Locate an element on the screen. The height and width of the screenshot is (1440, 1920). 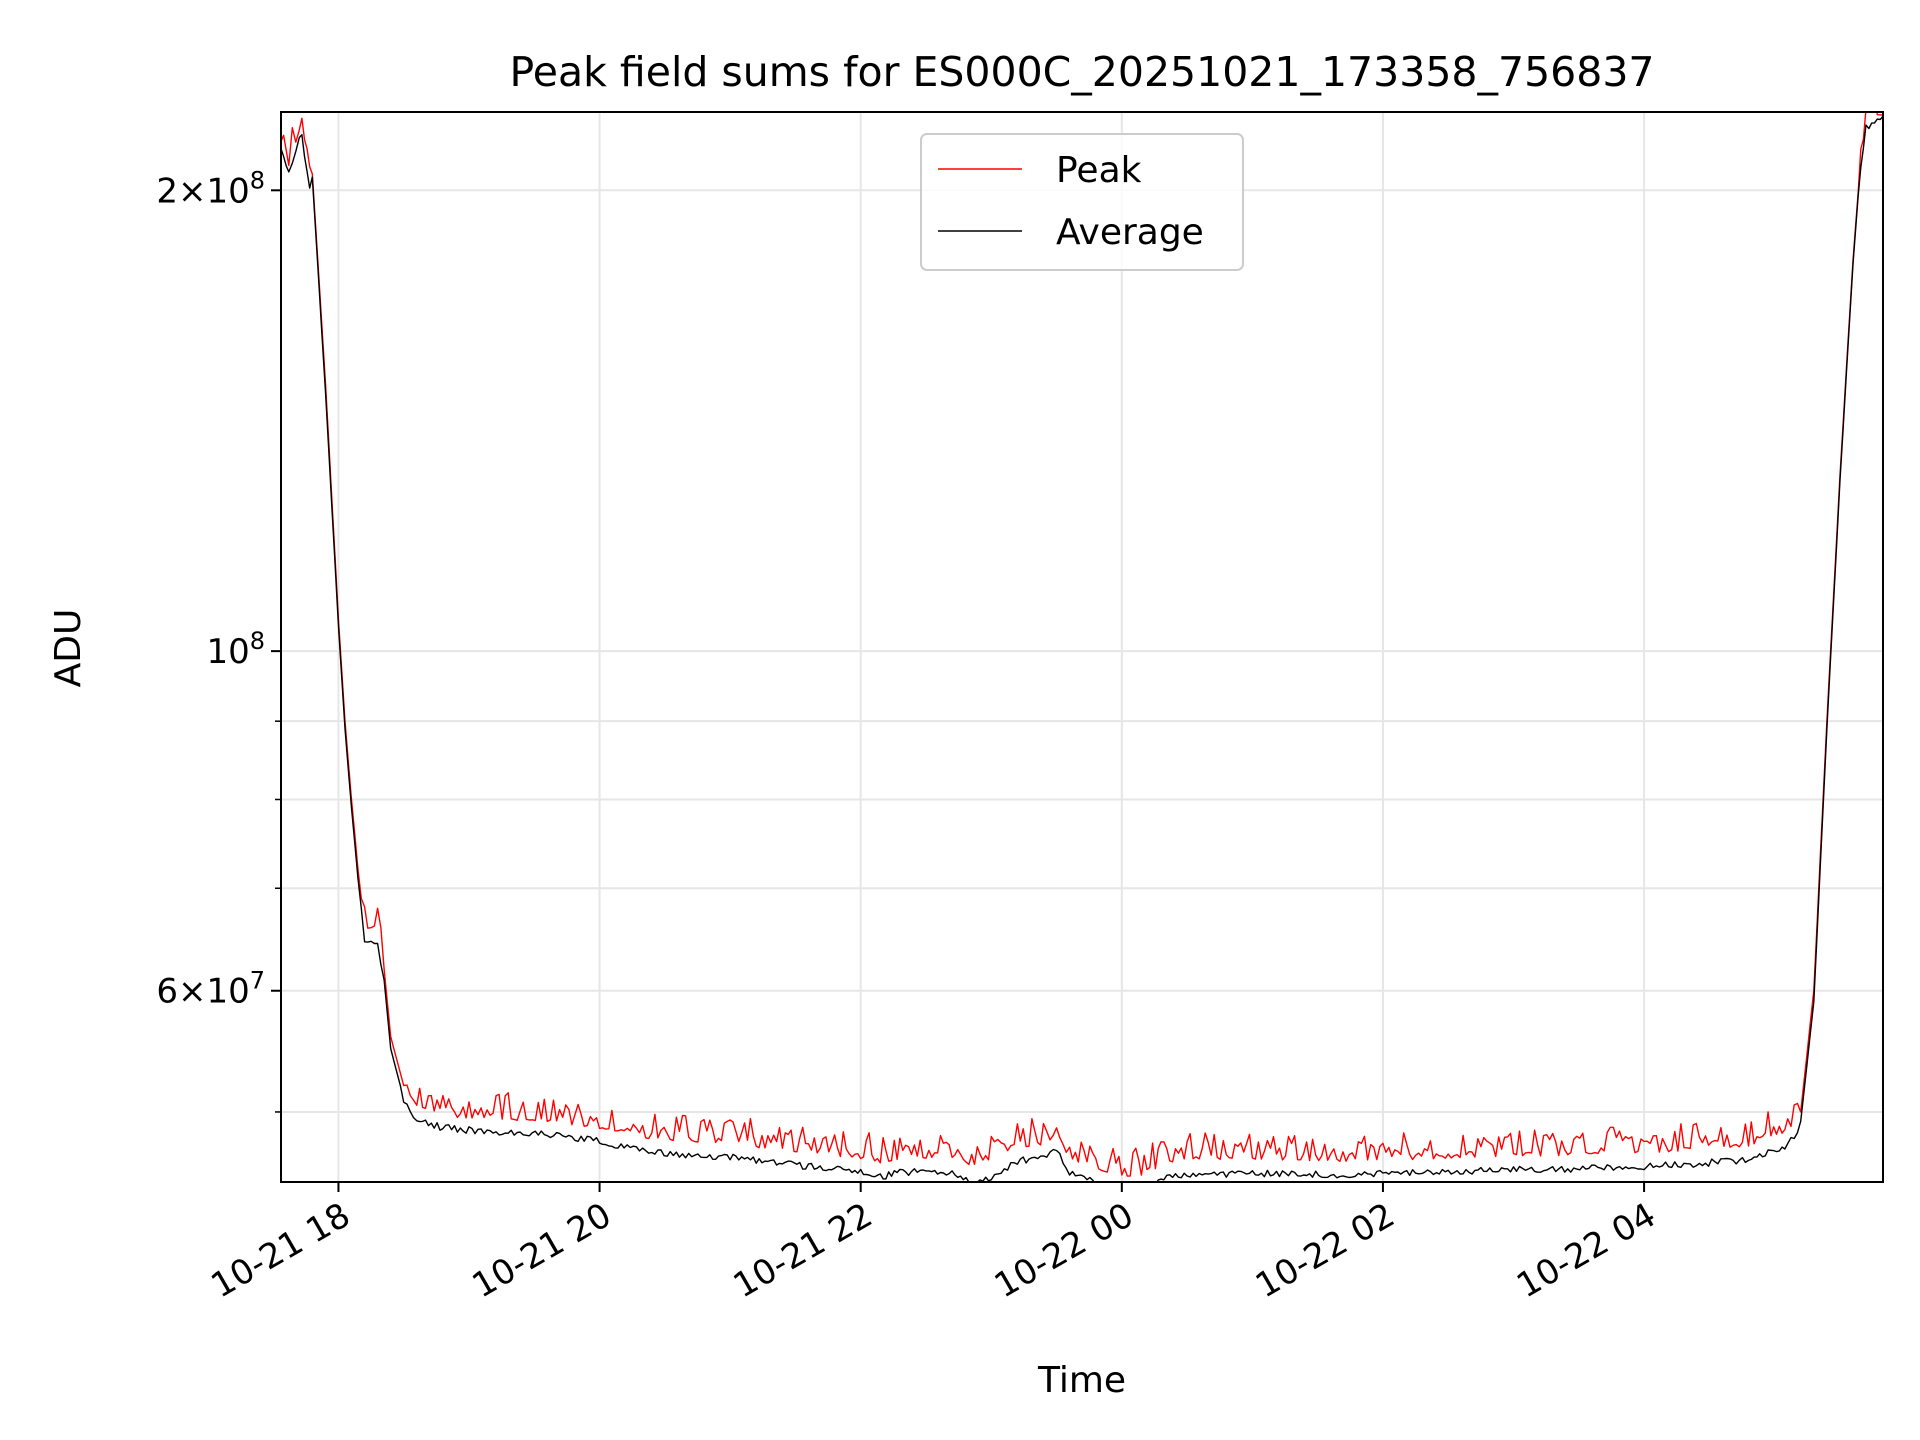
y-tick-label: 108 is located at coordinates (235, 649).